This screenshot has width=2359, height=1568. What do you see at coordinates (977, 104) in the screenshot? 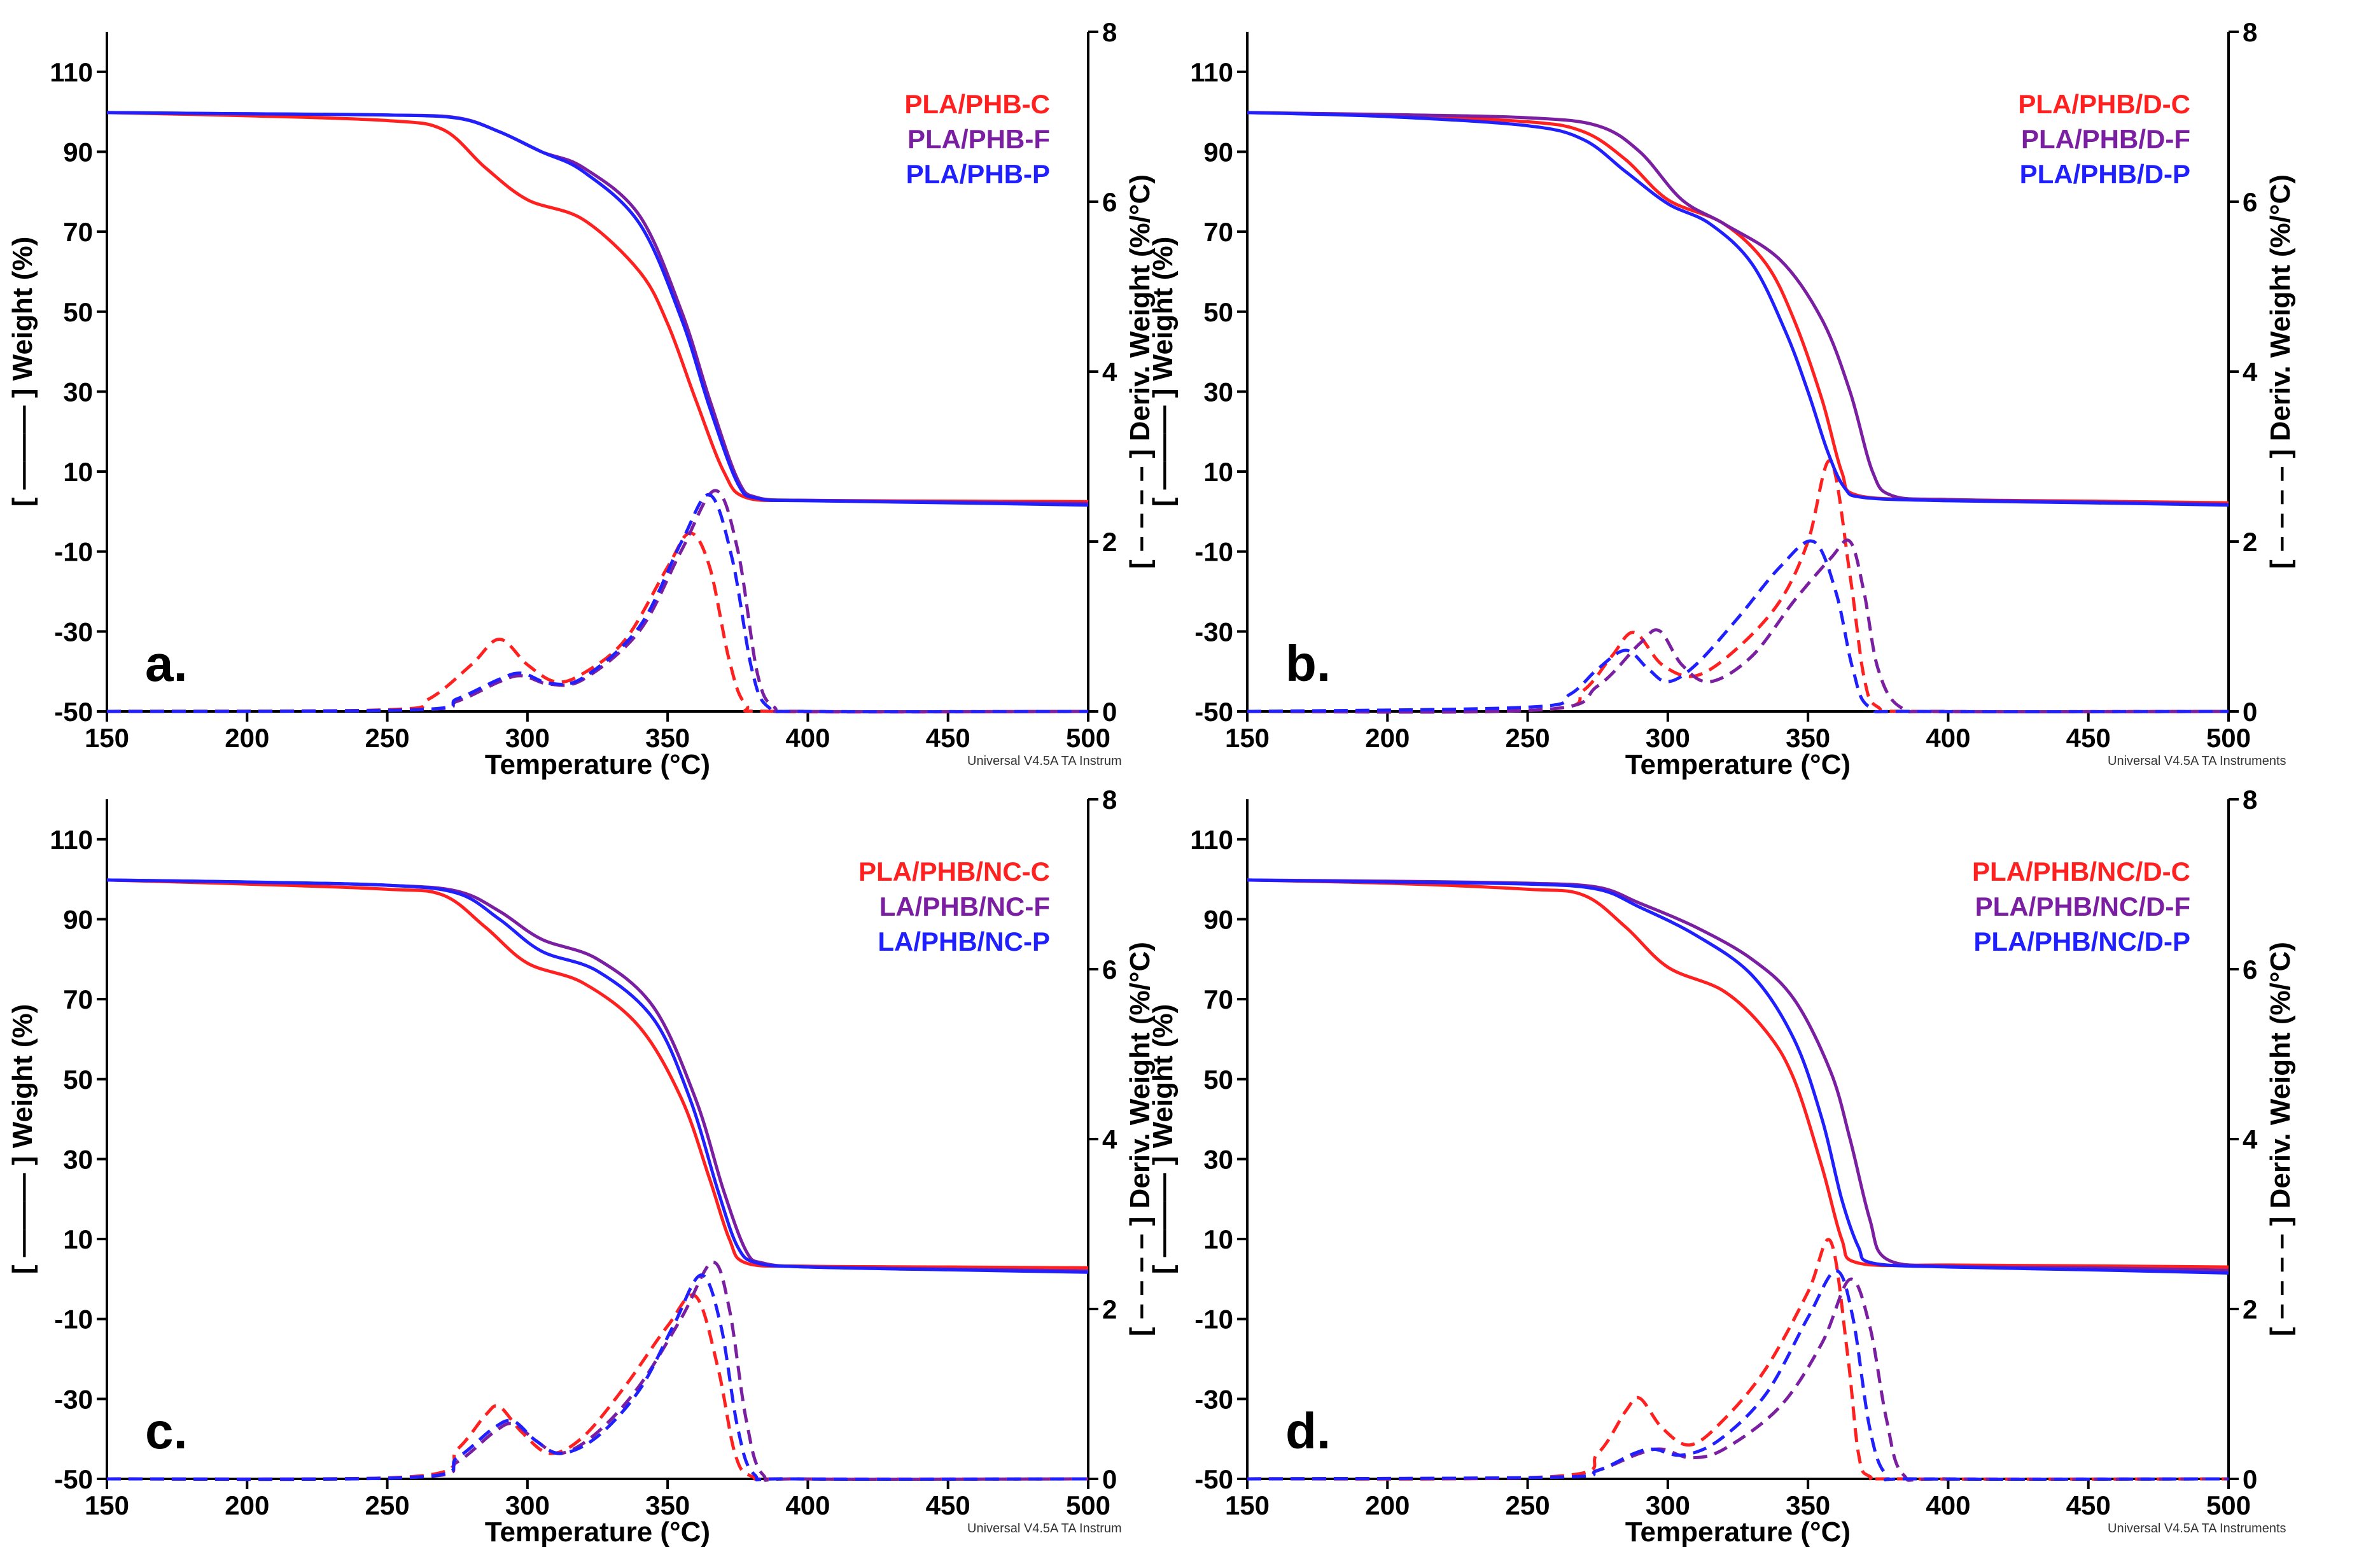
I see `legend-entry: PLA/PHB-C` at bounding box center [977, 104].